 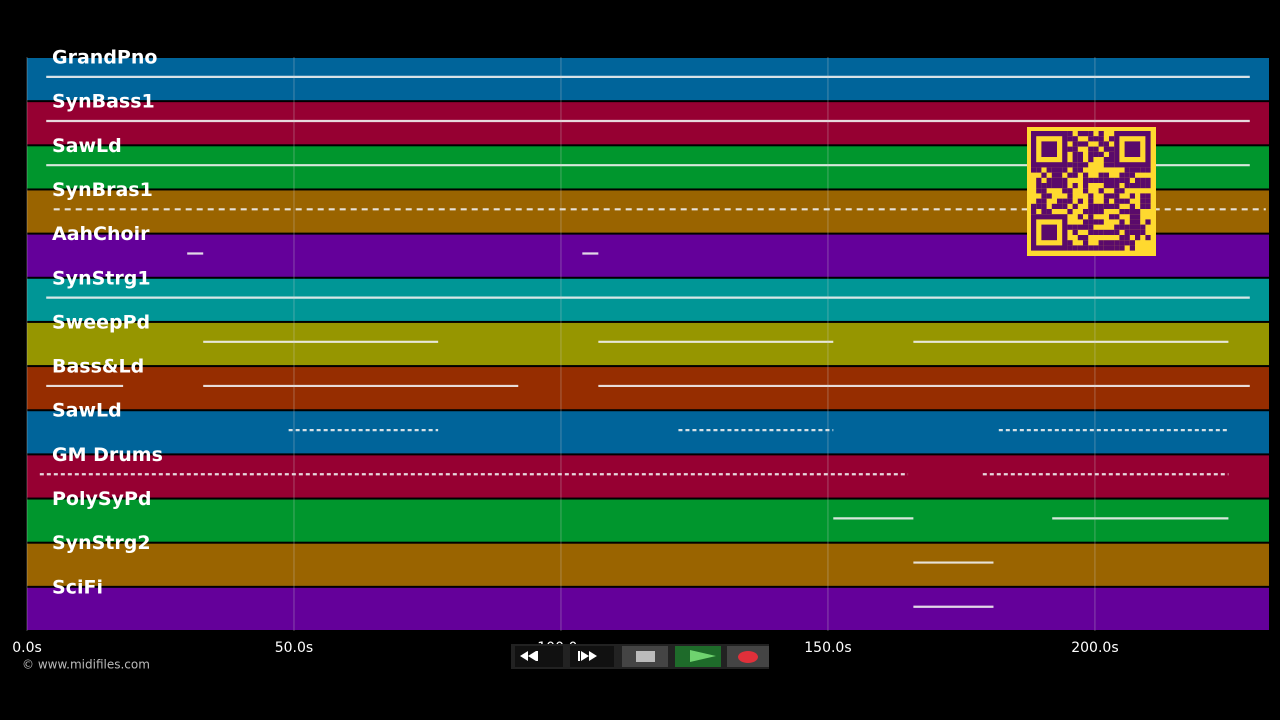 I want to click on qr-code, so click(x=1091, y=191).